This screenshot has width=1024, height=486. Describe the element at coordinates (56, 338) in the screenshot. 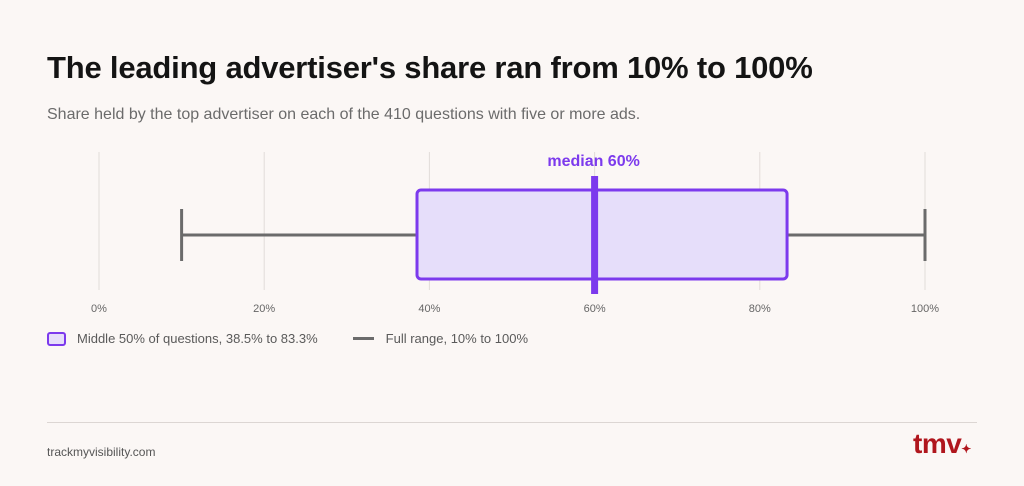

I see `legend-box-swatch` at that location.